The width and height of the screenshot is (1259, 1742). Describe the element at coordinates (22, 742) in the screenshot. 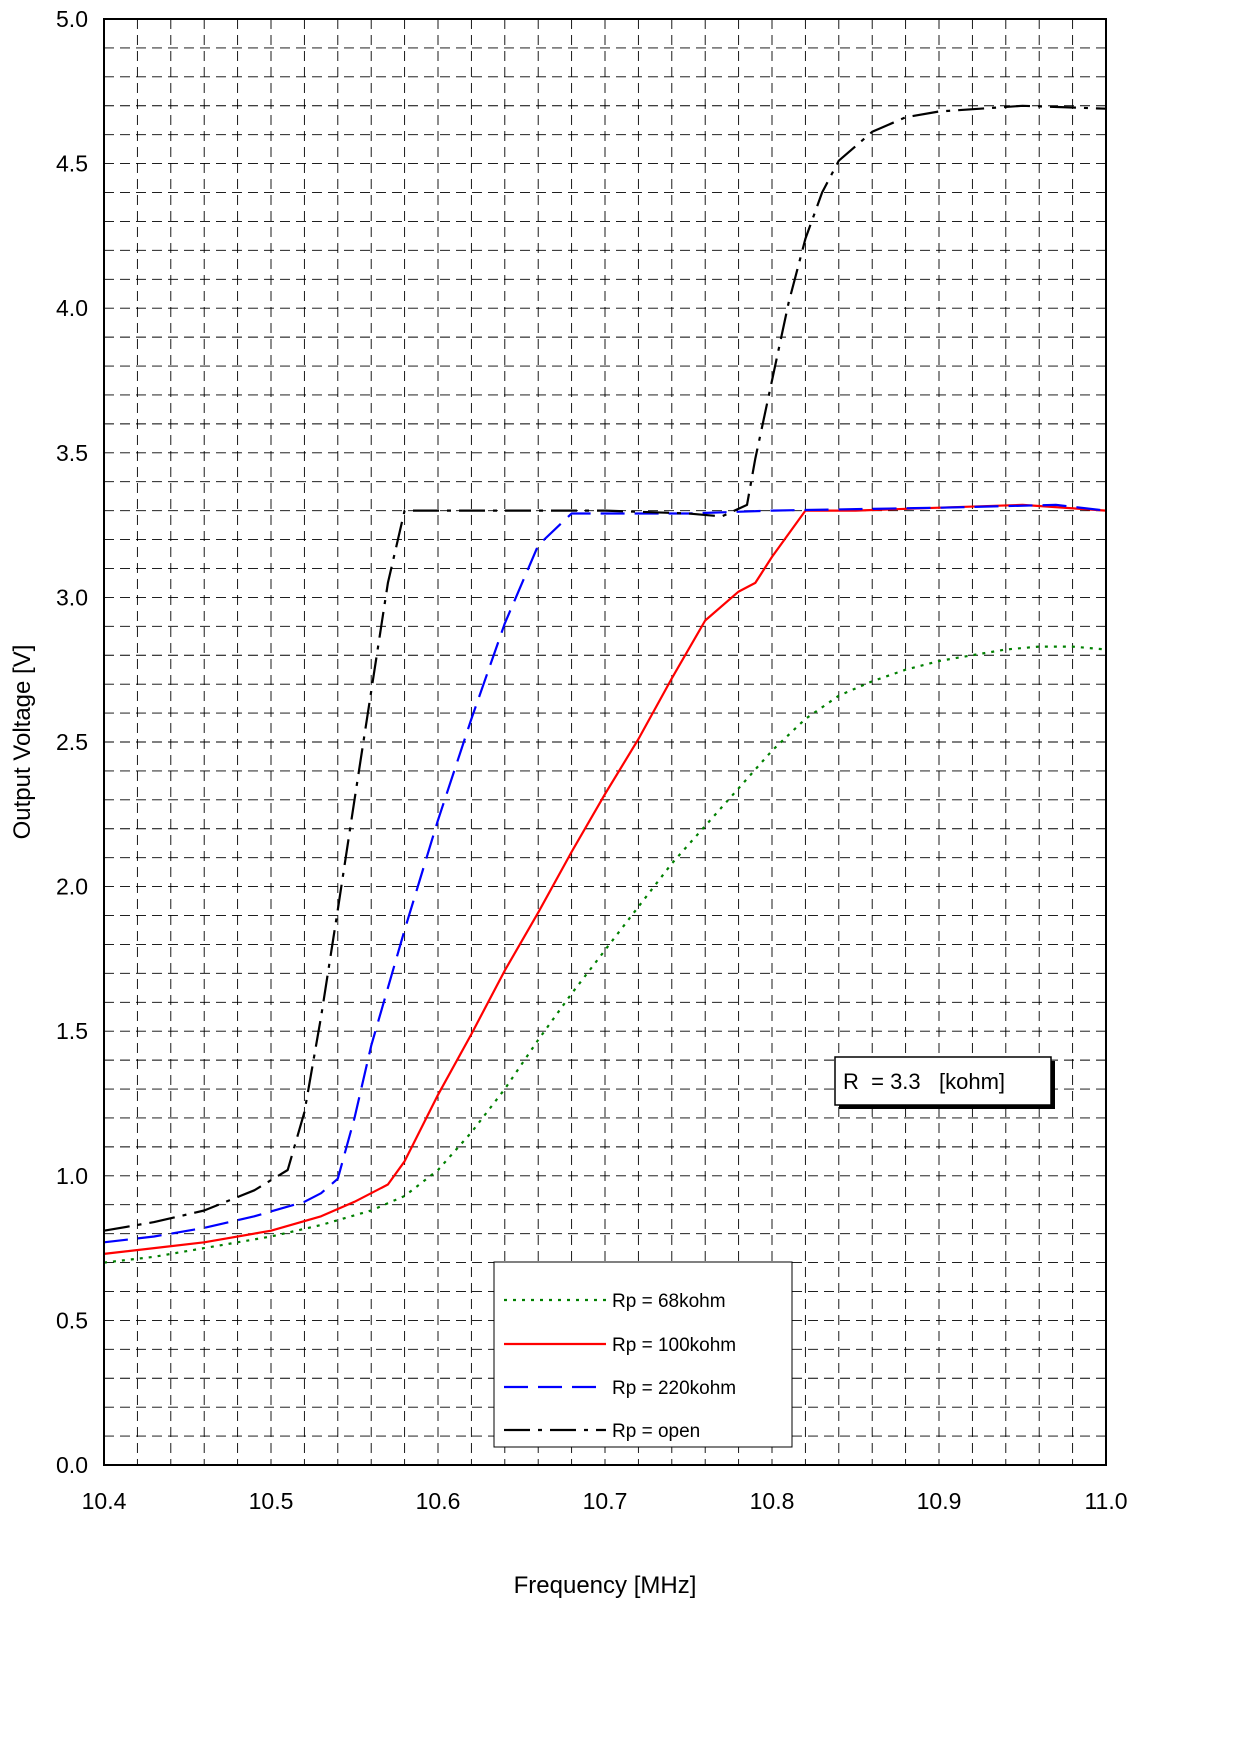

I see `y-axis-title: Output Voltage [V]` at that location.